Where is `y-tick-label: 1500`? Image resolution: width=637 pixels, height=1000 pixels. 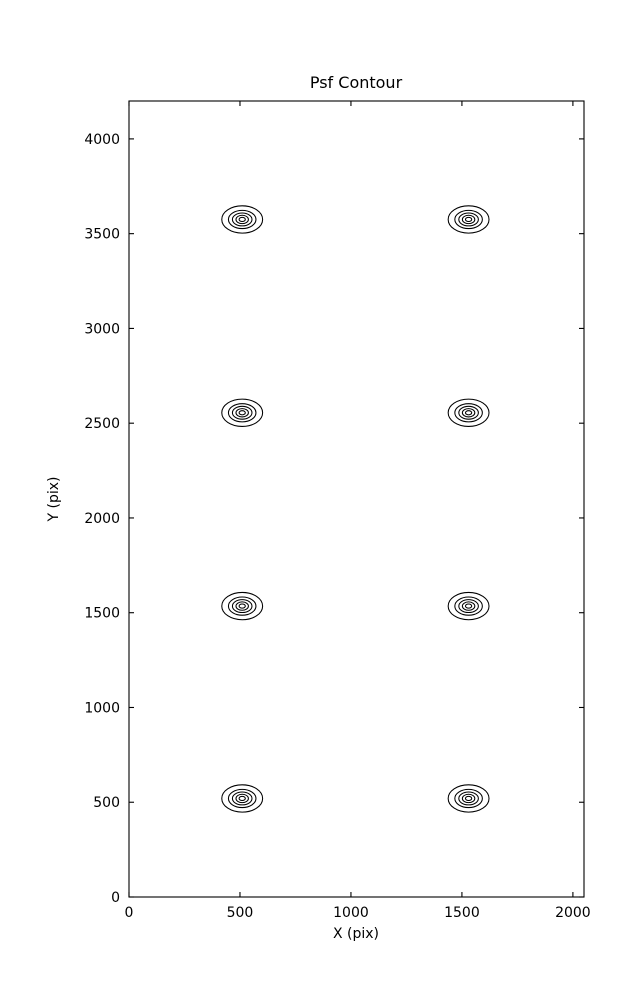
y-tick-label: 1500 is located at coordinates (102, 614).